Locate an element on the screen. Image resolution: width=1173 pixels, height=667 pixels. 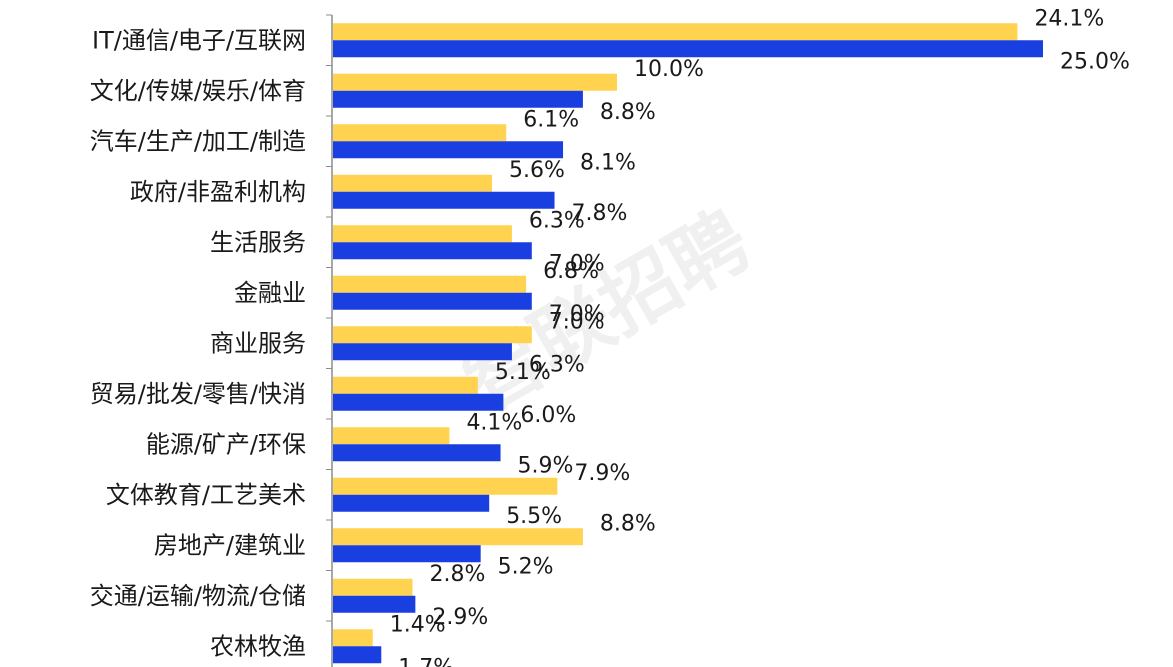
category-label: 商业服务 is located at coordinates (258, 343).